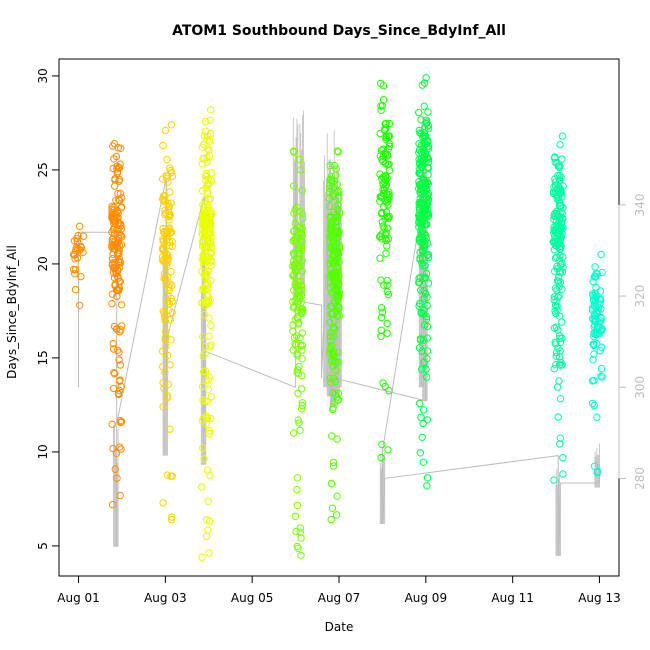  I want to click on y-axis-label: Days_Since_BdyInf_All, so click(12, 312).